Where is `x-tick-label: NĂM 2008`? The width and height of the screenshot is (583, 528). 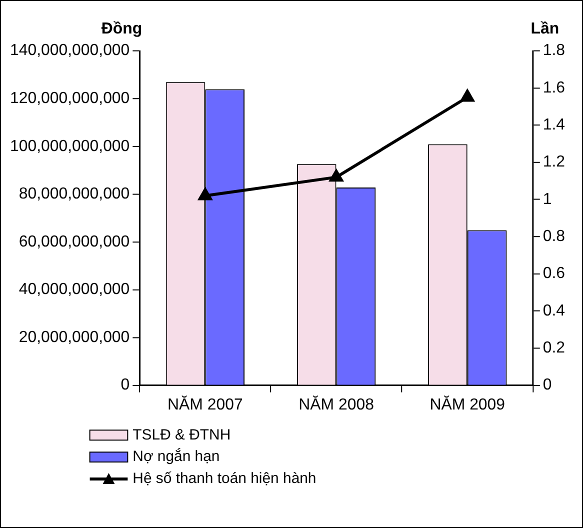 x-tick-label: NĂM 2008 is located at coordinates (336, 404).